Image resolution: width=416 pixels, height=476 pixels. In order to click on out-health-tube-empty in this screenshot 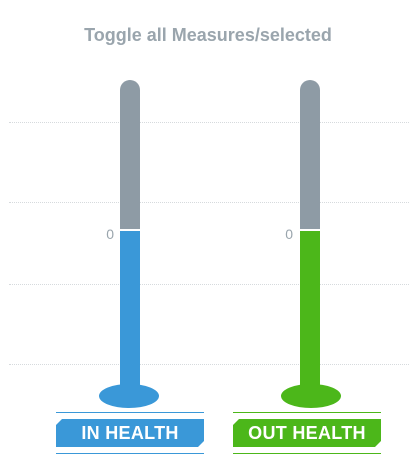, I will do `click(310, 155)`.